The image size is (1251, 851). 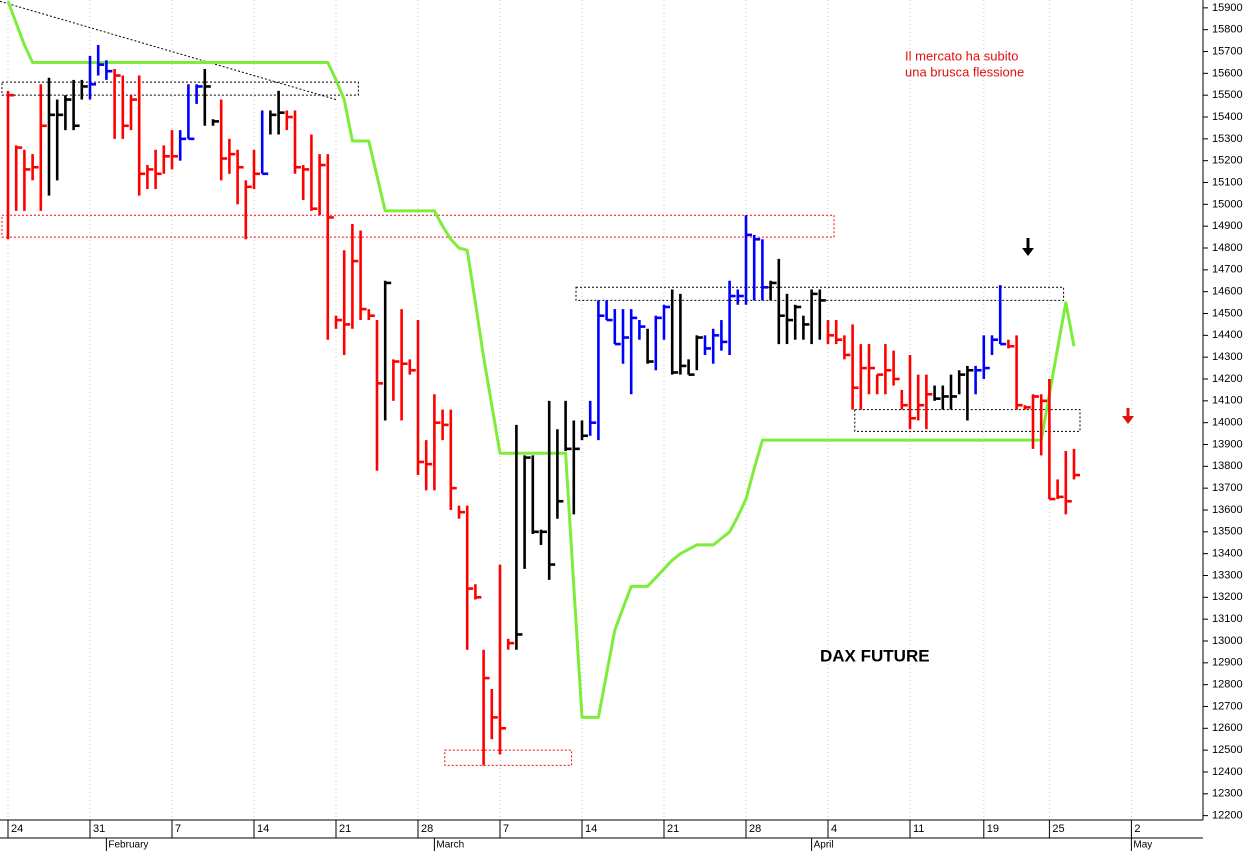 I want to click on y-tick-label: 15700, so click(x=1227, y=51).